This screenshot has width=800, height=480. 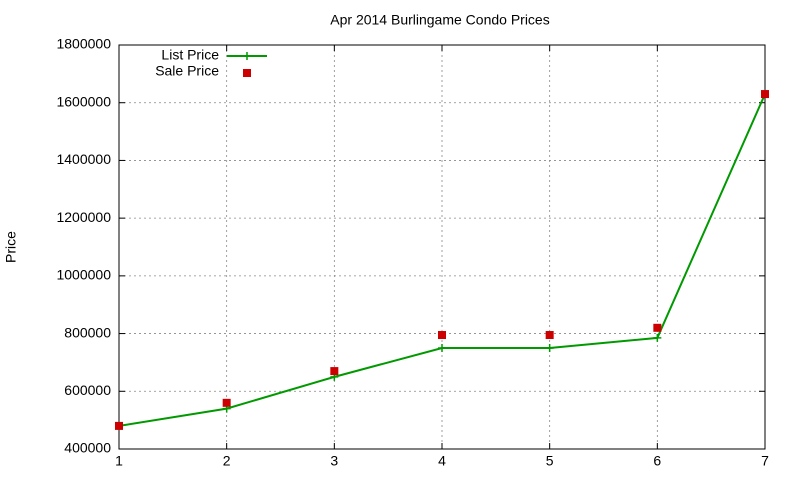 I want to click on x-tick-label: 6, so click(x=657, y=461).